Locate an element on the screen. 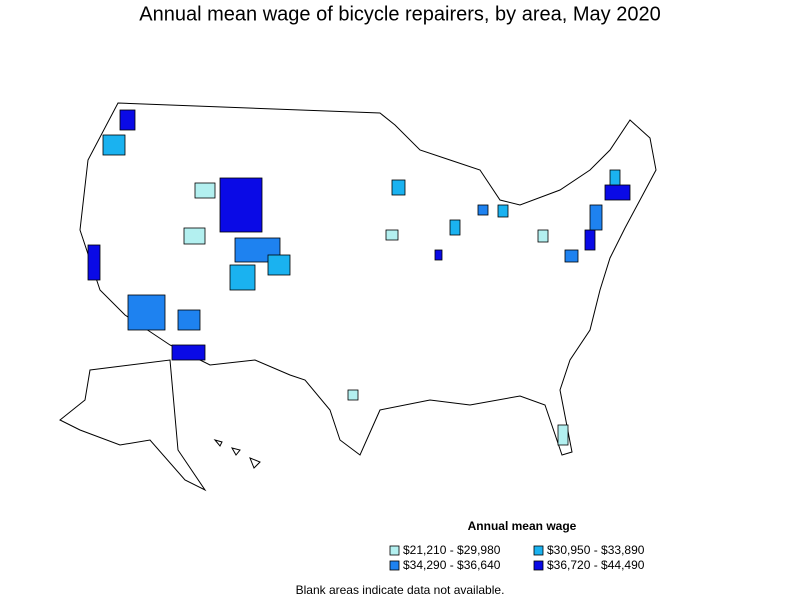 Image resolution: width=800 pixels, height=600 pixels. legend-title: Annual mean wage is located at coordinates (522, 526).